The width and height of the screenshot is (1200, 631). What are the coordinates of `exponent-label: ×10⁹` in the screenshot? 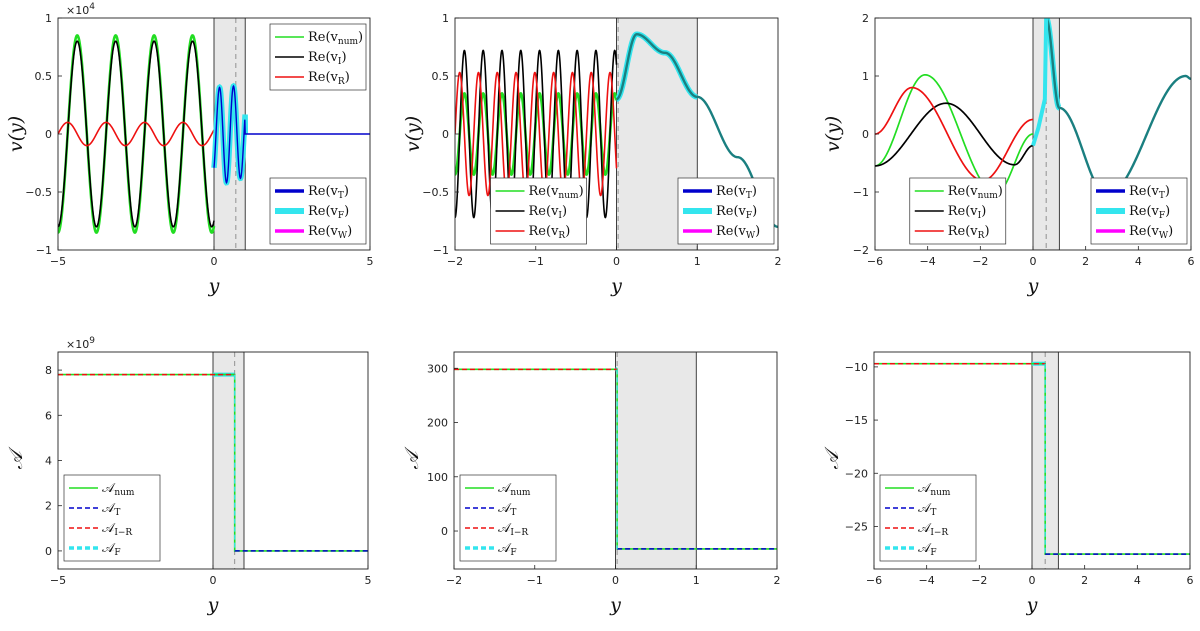 It's located at (80, 343).